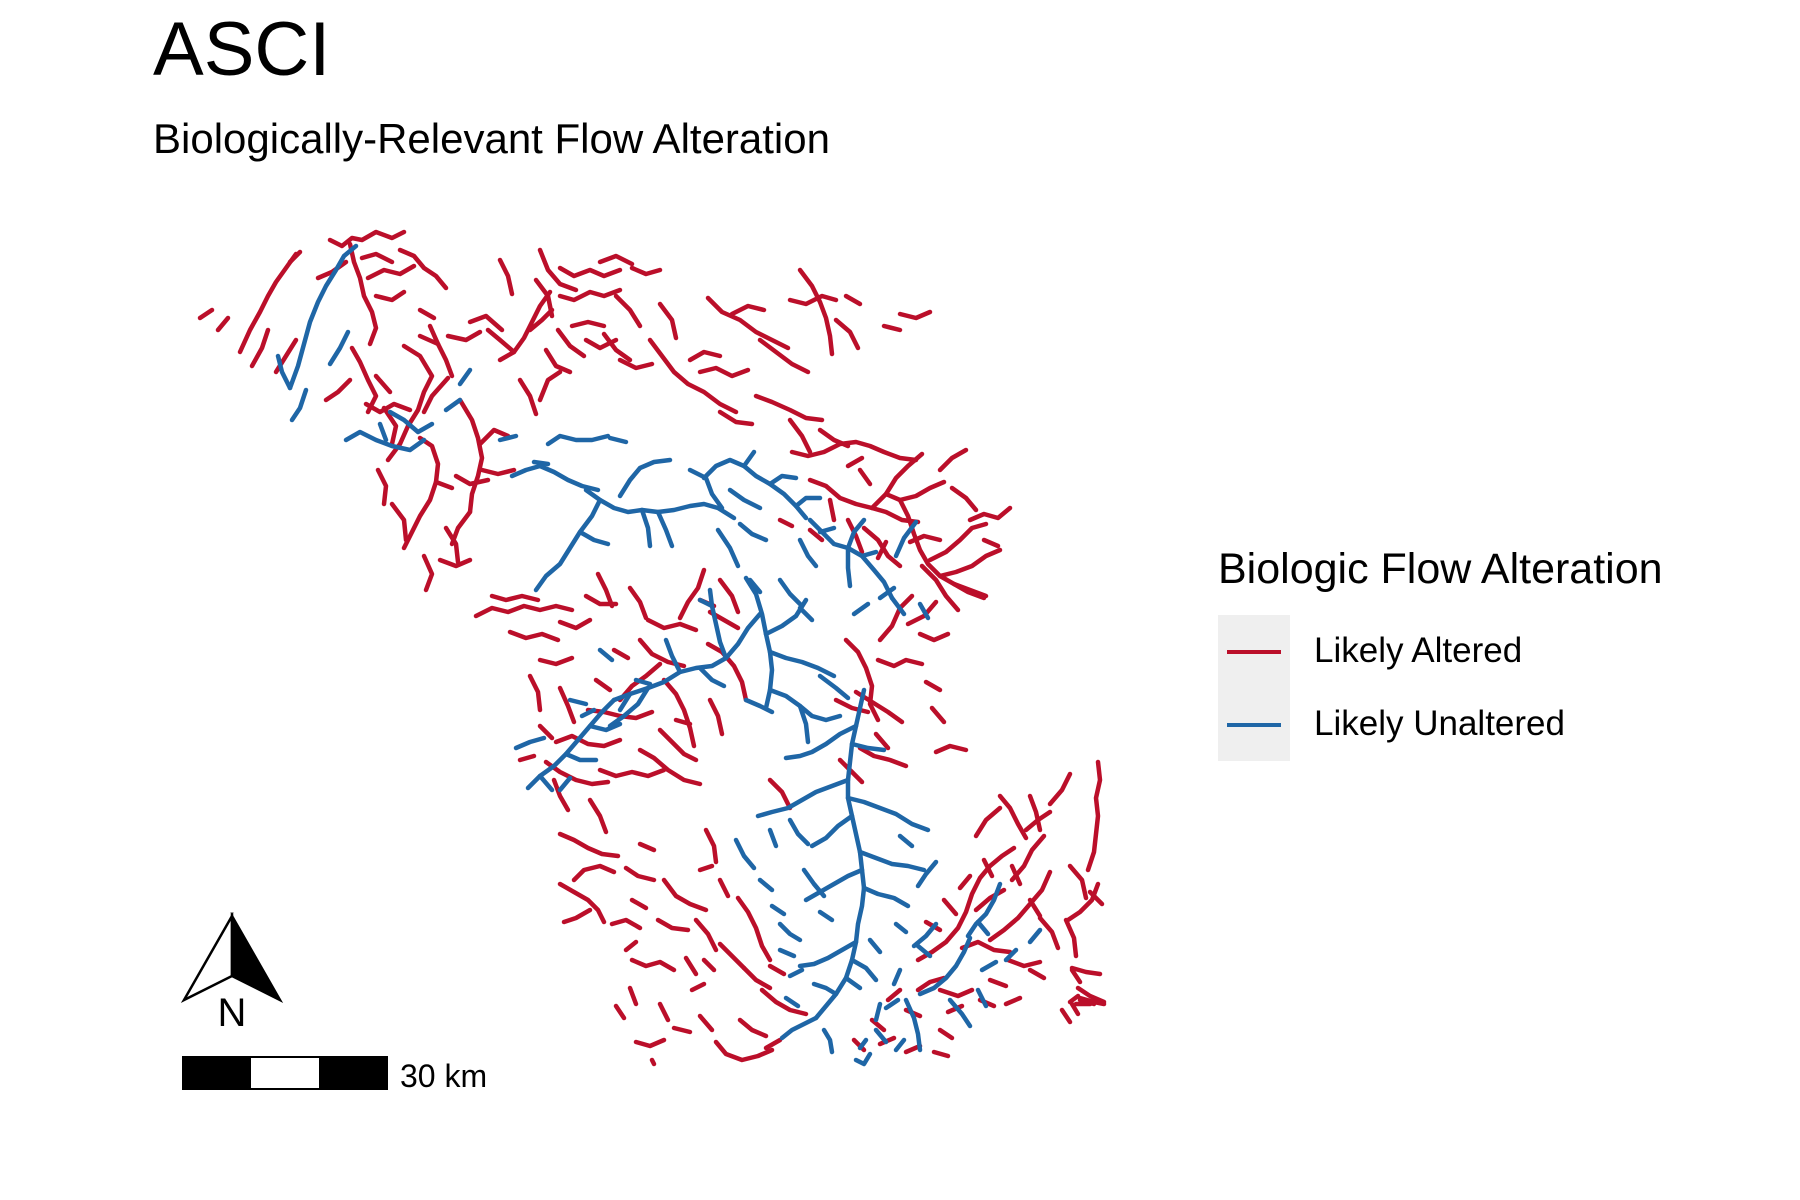 This screenshot has width=1800, height=1200. What do you see at coordinates (242, 49) in the screenshot?
I see `map-title: ASCI` at bounding box center [242, 49].